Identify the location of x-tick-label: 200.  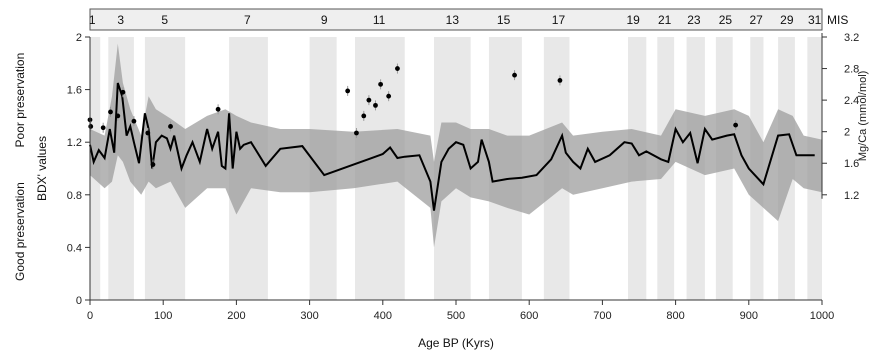
(236, 316).